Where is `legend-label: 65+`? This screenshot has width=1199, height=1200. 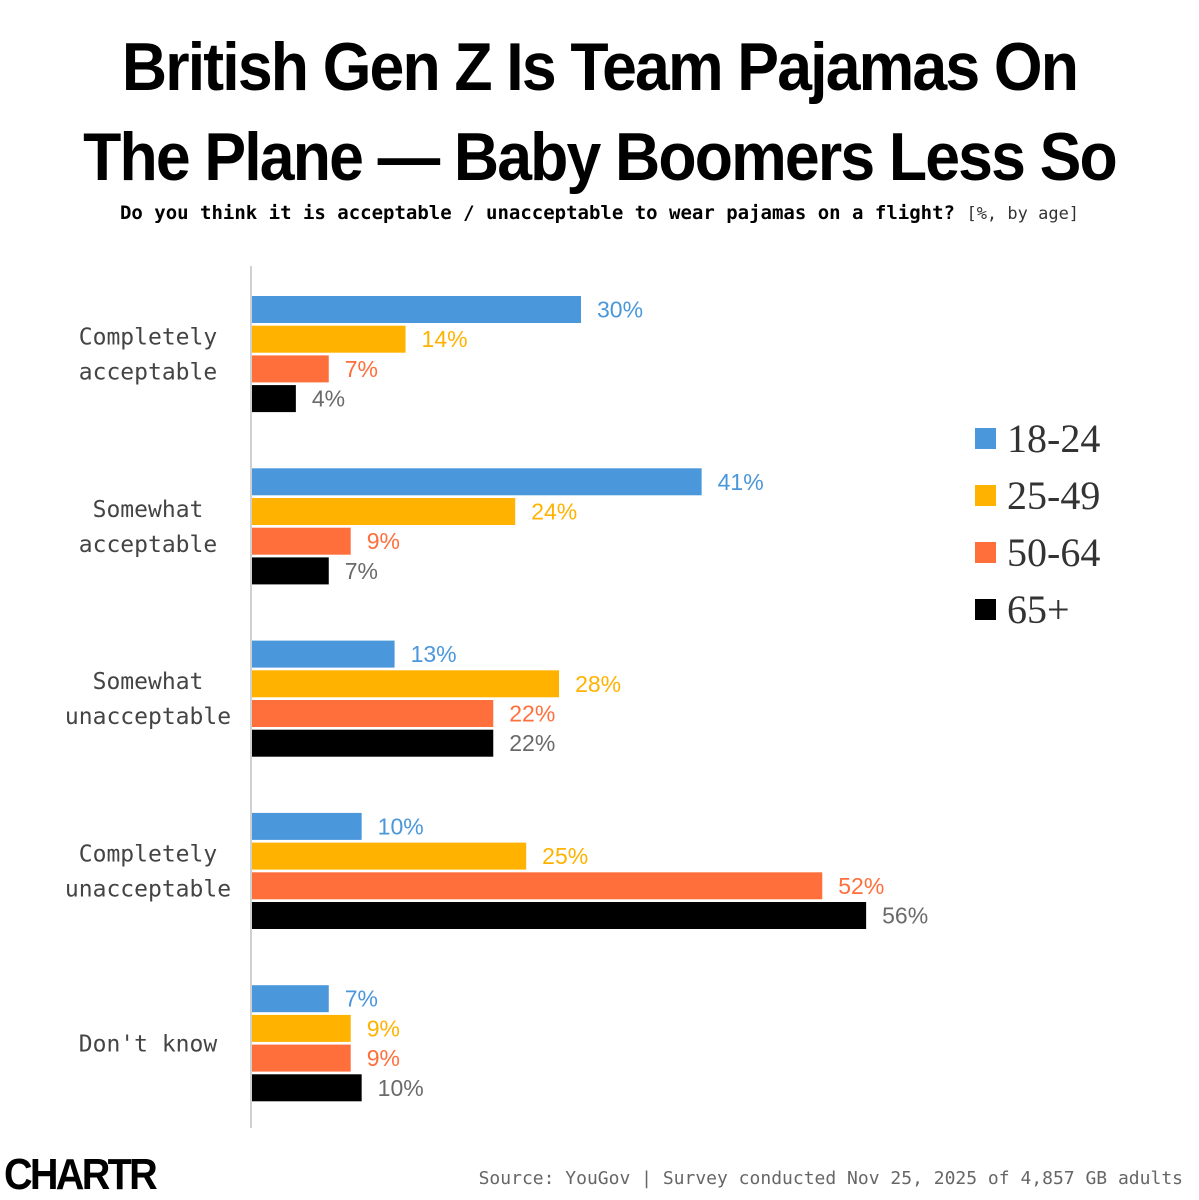 legend-label: 65+ is located at coordinates (1038, 609).